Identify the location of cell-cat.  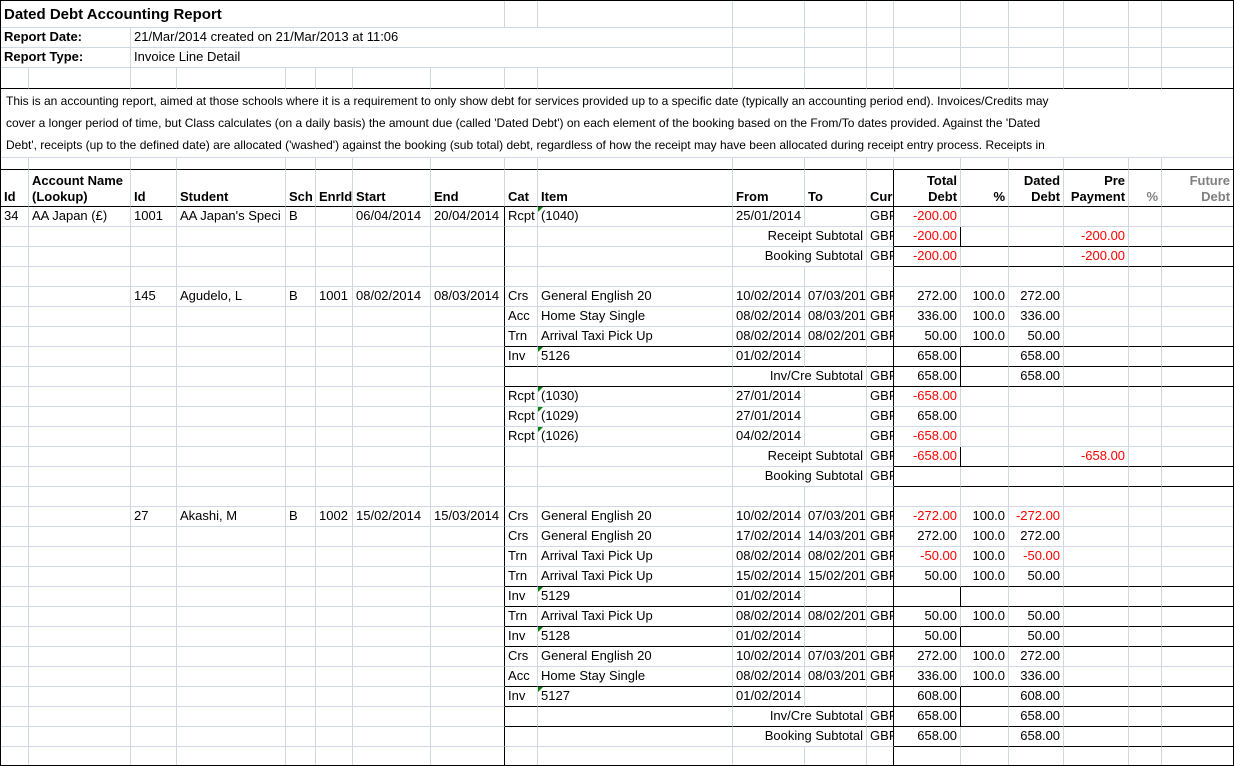
(522, 737).